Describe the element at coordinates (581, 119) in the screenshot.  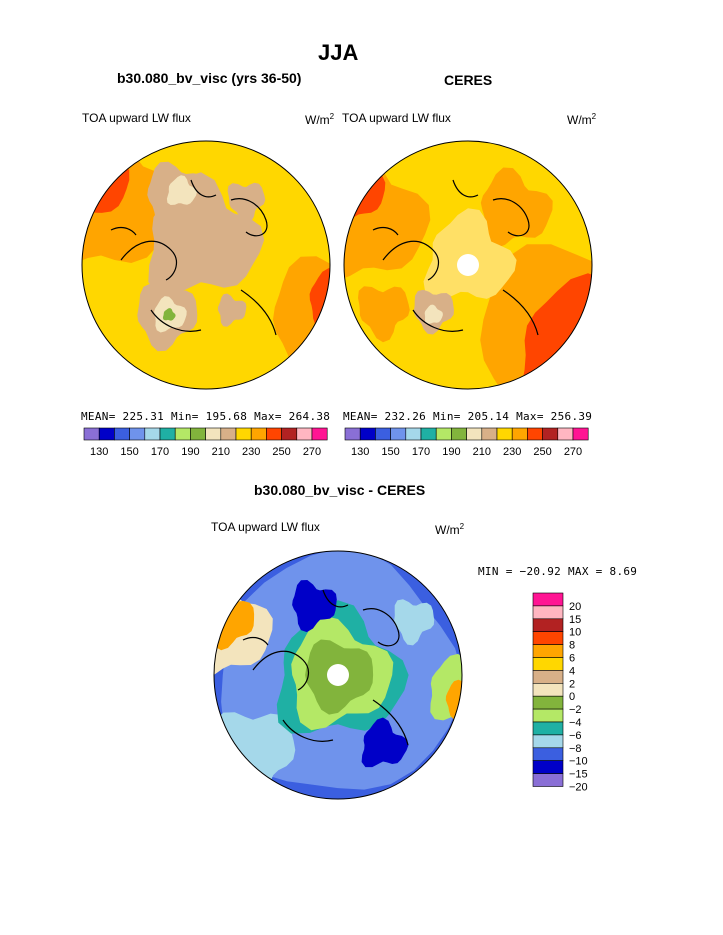
I see `panel-2-units: W/m2` at that location.